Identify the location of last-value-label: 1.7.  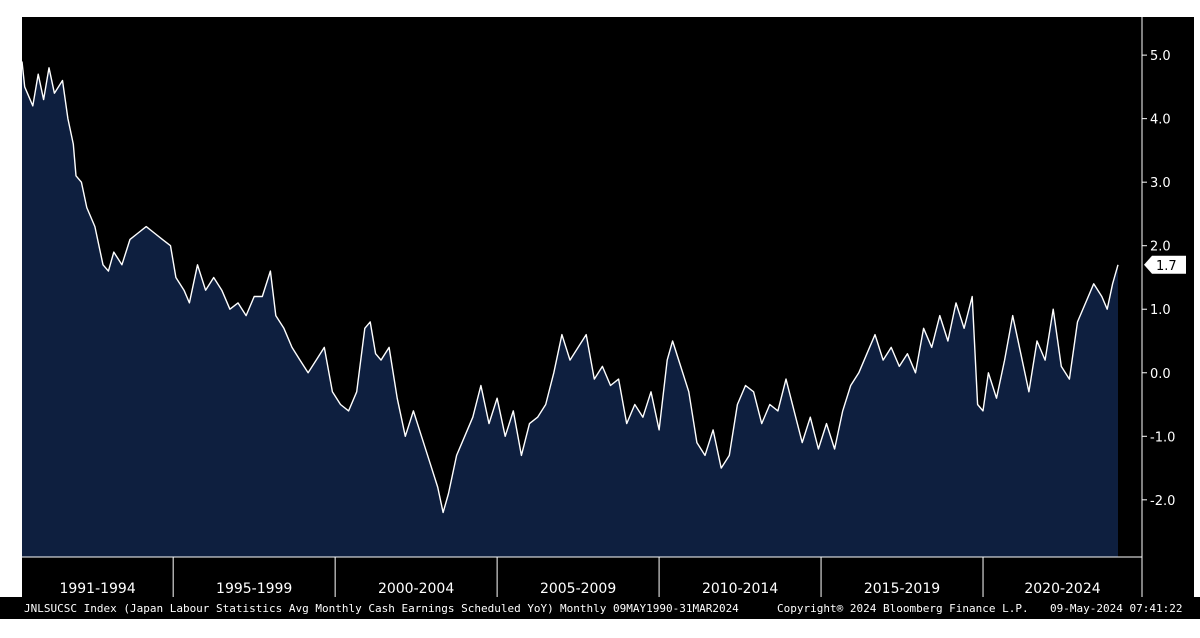
(1166, 266).